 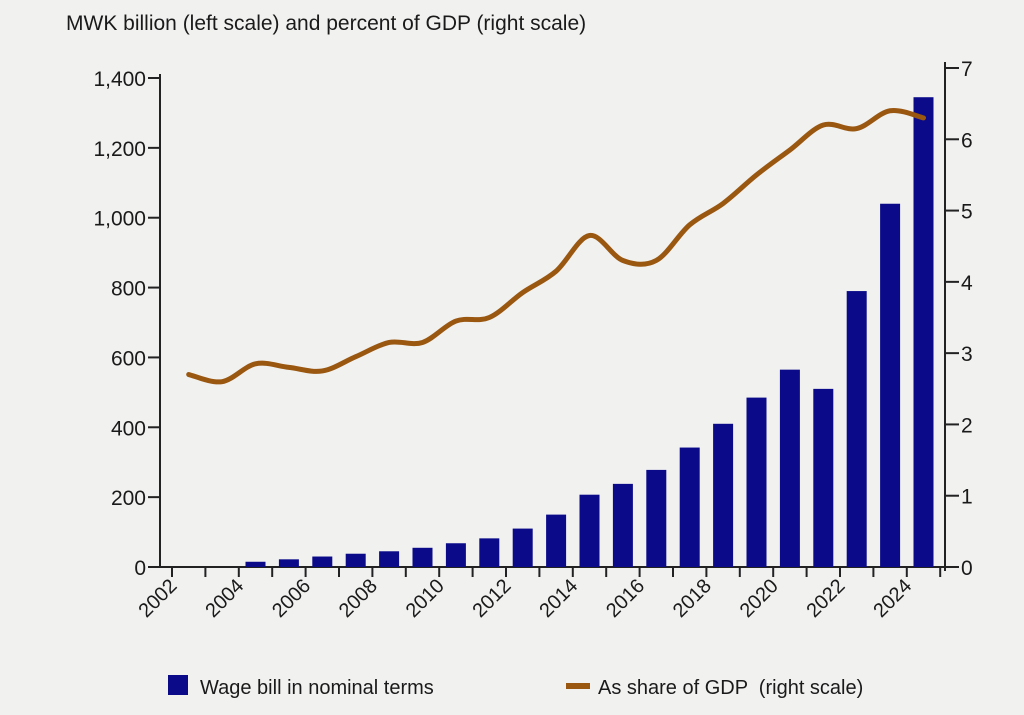 I want to click on bar-2008, so click(x=389, y=559).